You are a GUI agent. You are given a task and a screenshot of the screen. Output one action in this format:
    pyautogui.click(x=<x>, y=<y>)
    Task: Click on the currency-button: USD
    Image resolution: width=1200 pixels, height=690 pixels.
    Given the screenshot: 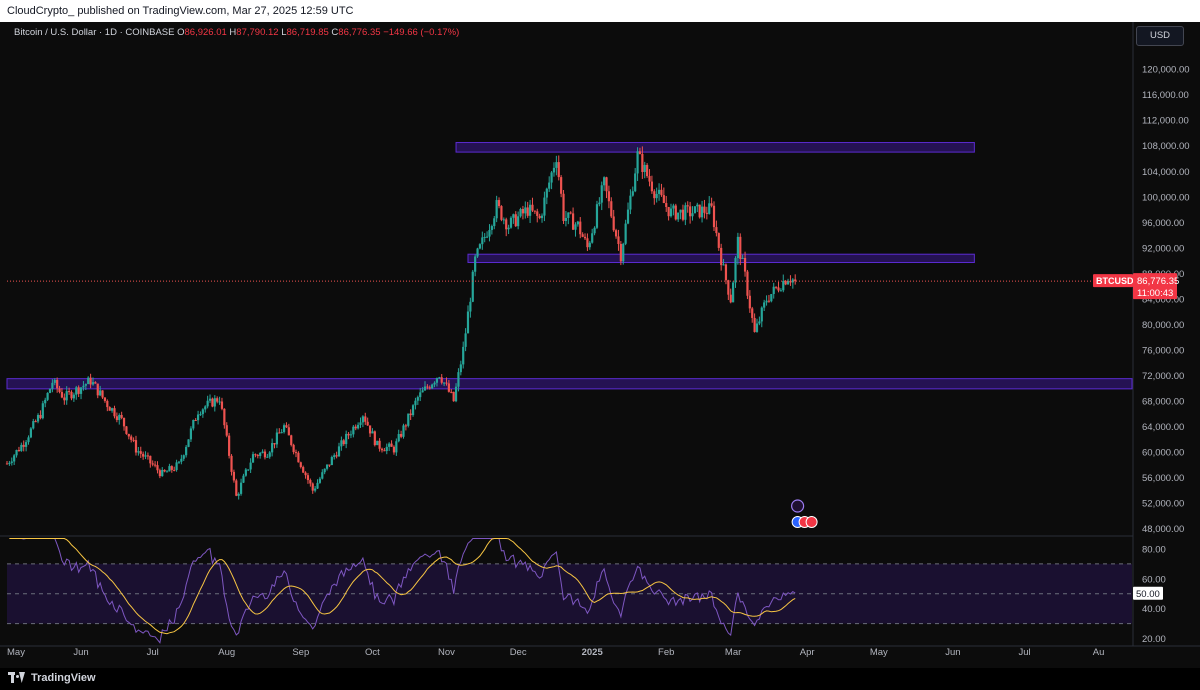 What is the action you would take?
    pyautogui.click(x=1160, y=36)
    